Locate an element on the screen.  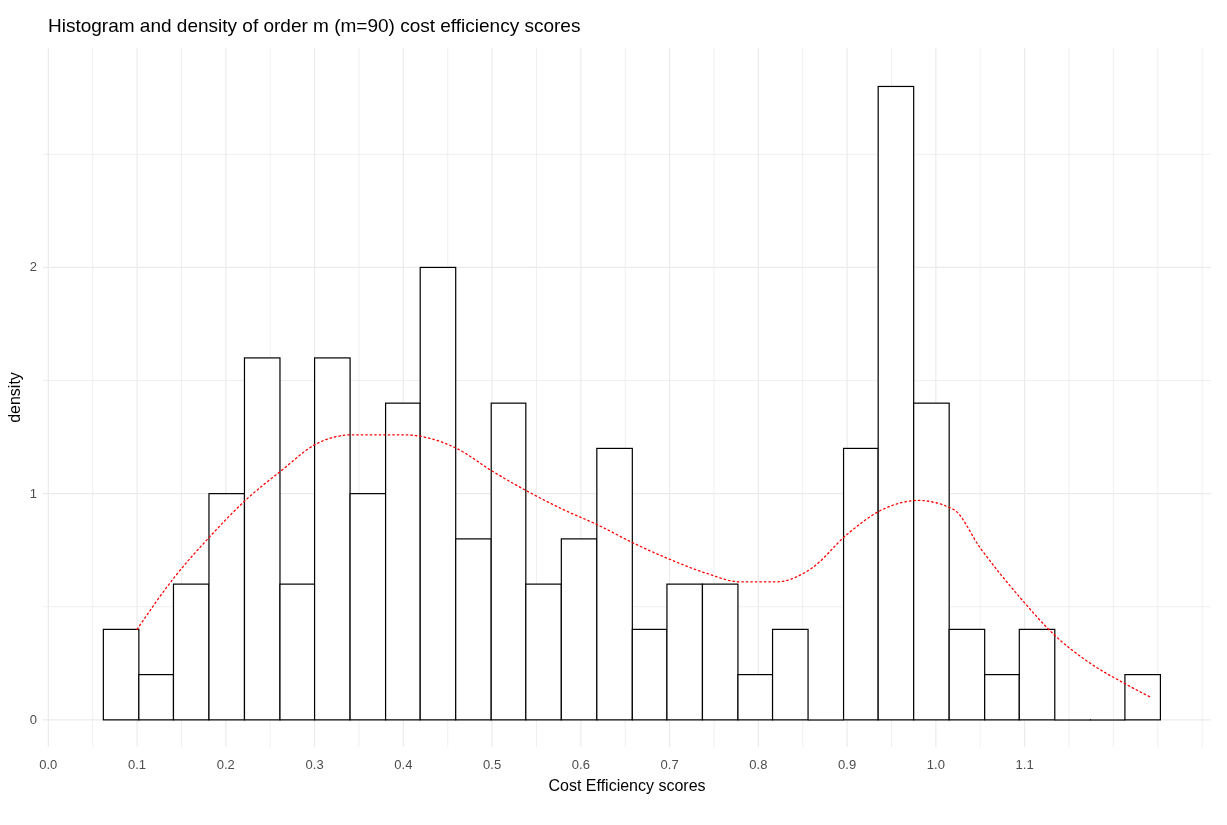
x-tick-label: 0.0 is located at coordinates (48, 764).